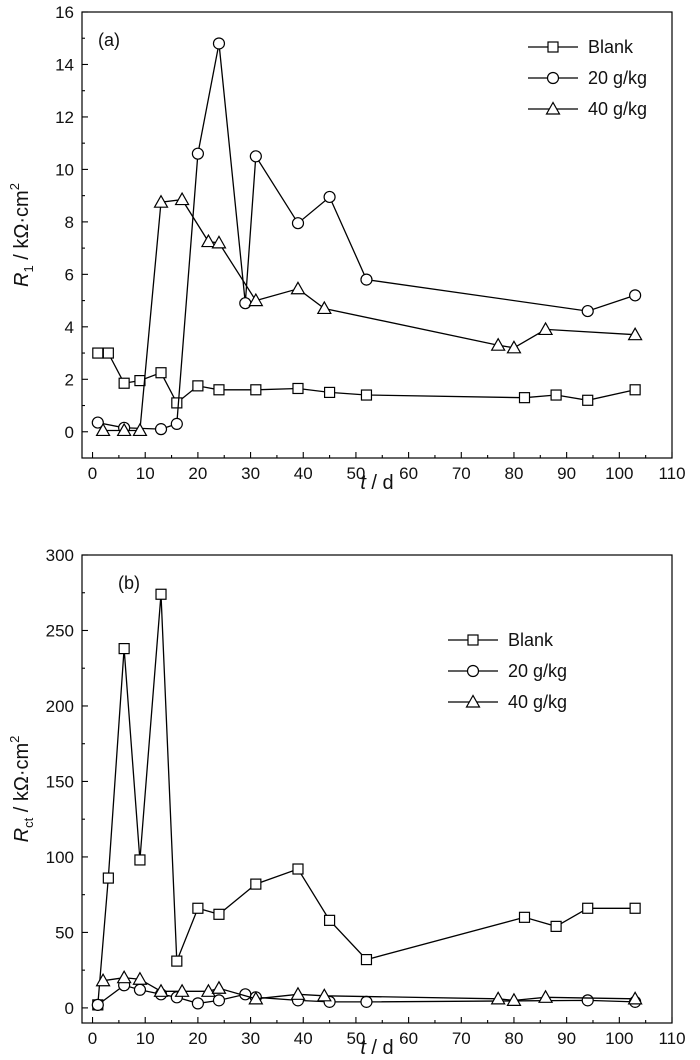 The height and width of the screenshot is (1060, 700). Describe the element at coordinates (14, 186) in the screenshot. I see `panel-a-y-axis-superscript: 2` at that location.